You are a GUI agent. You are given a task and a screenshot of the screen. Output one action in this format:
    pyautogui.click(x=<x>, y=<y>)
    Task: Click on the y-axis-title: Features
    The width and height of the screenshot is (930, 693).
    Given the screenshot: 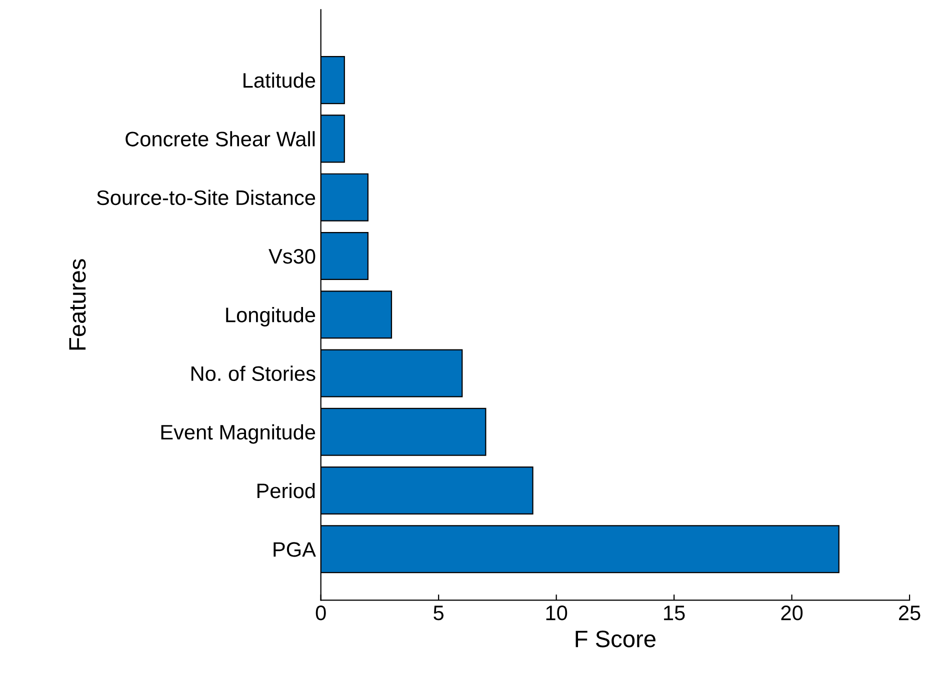 What is the action you would take?
    pyautogui.click(x=77, y=304)
    